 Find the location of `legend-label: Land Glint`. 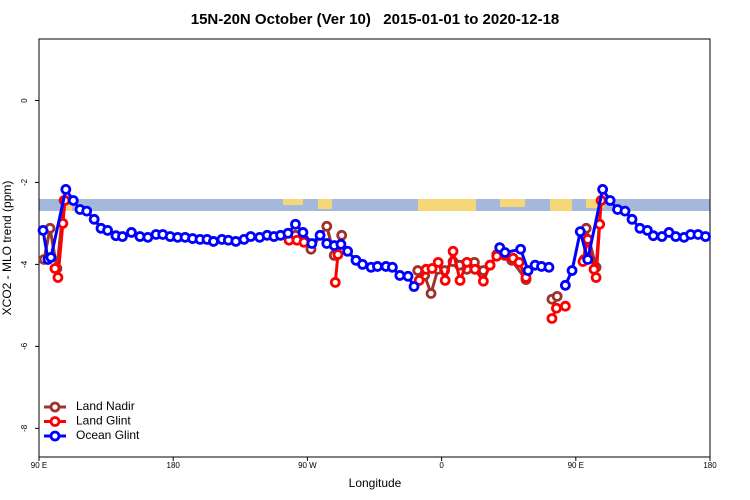

legend-label: Land Glint is located at coordinates (103, 421).